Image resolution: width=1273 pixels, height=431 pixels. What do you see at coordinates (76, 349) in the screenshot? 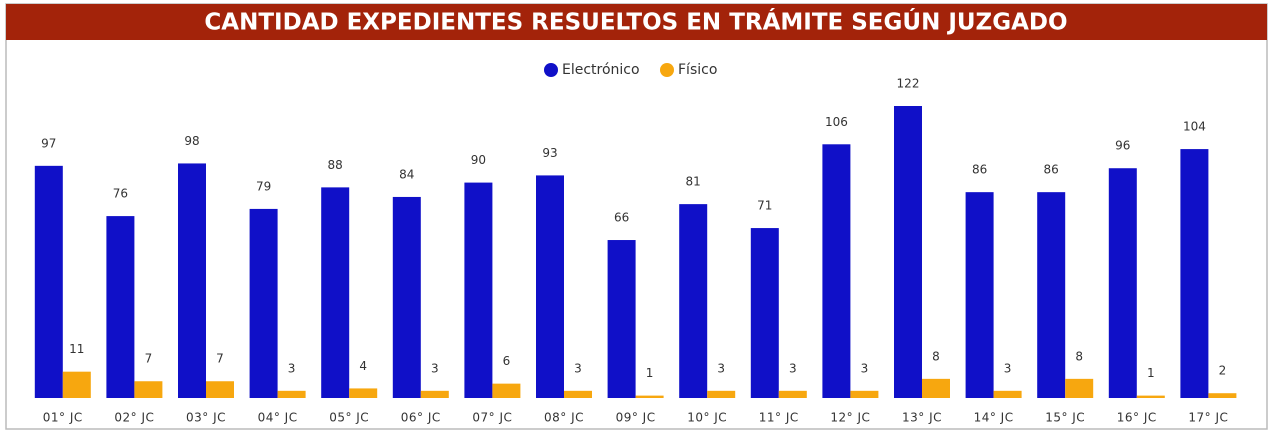
I see `data-label: 11` at bounding box center [76, 349].